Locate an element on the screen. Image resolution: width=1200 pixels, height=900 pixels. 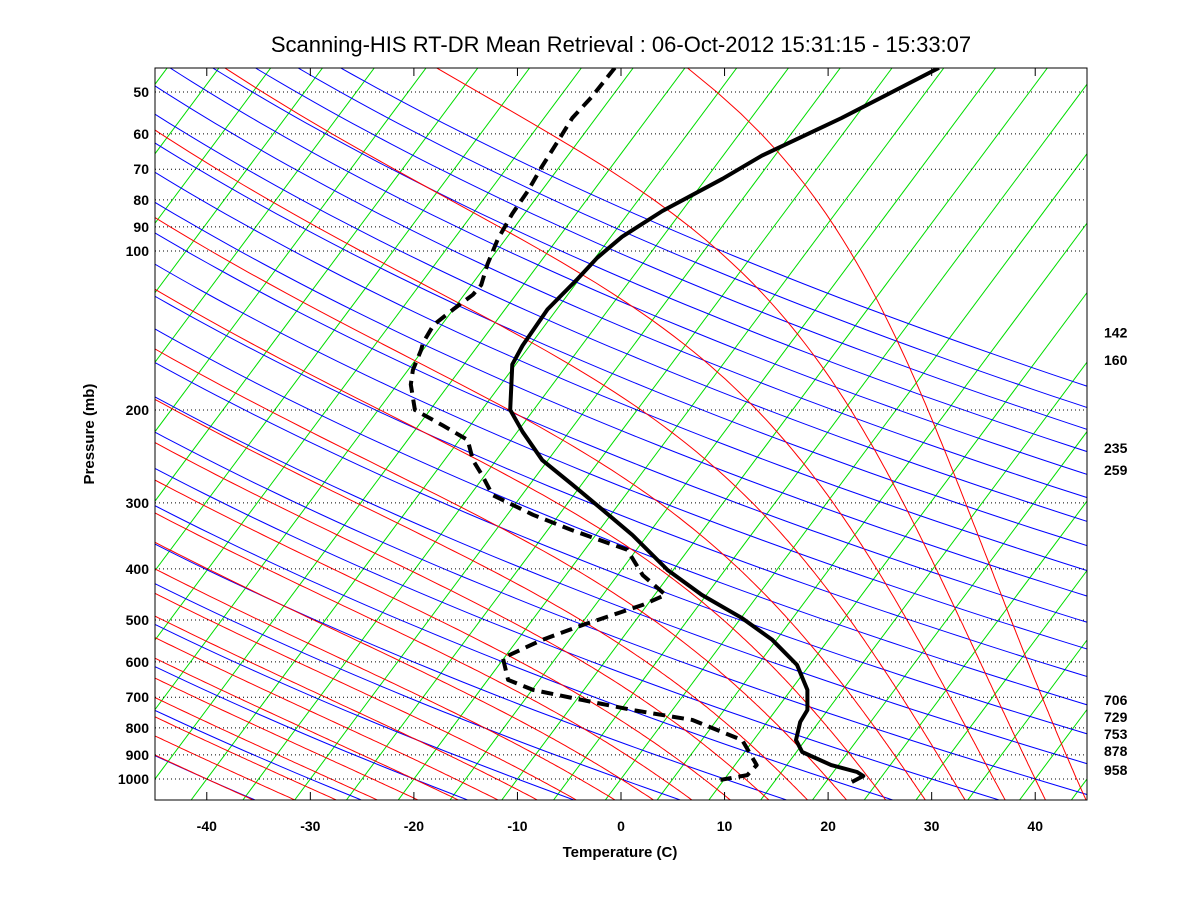
y-tick-label: 800 is located at coordinates (138, 728).